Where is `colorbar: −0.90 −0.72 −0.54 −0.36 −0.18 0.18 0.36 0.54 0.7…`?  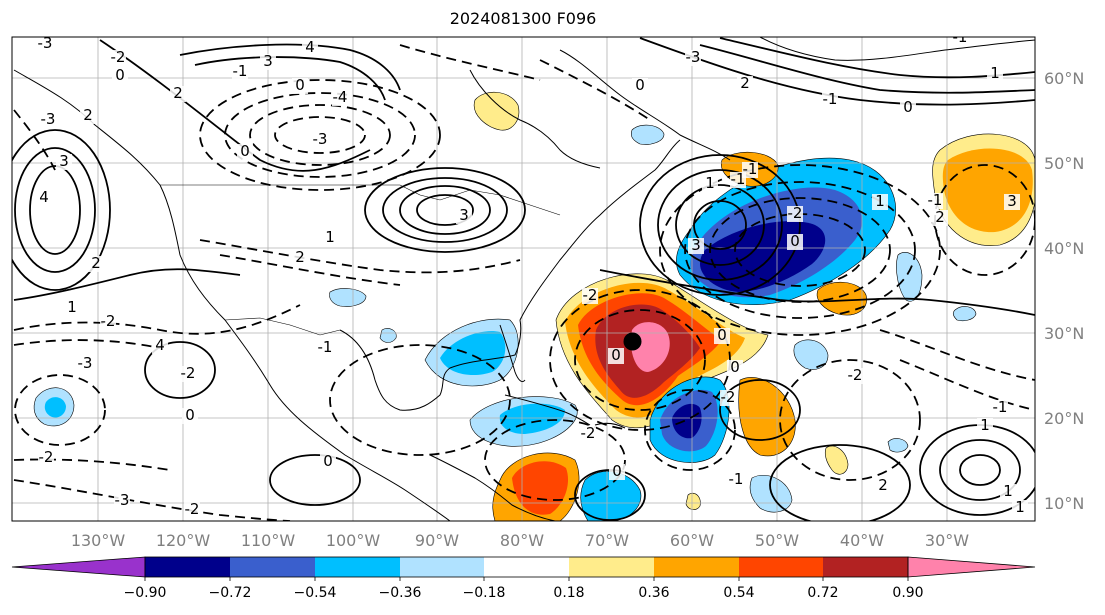 colorbar: −0.90 −0.72 −0.54 −0.36 −0.18 0.18 0.36 0.54 0.7… is located at coordinates (523, 578).